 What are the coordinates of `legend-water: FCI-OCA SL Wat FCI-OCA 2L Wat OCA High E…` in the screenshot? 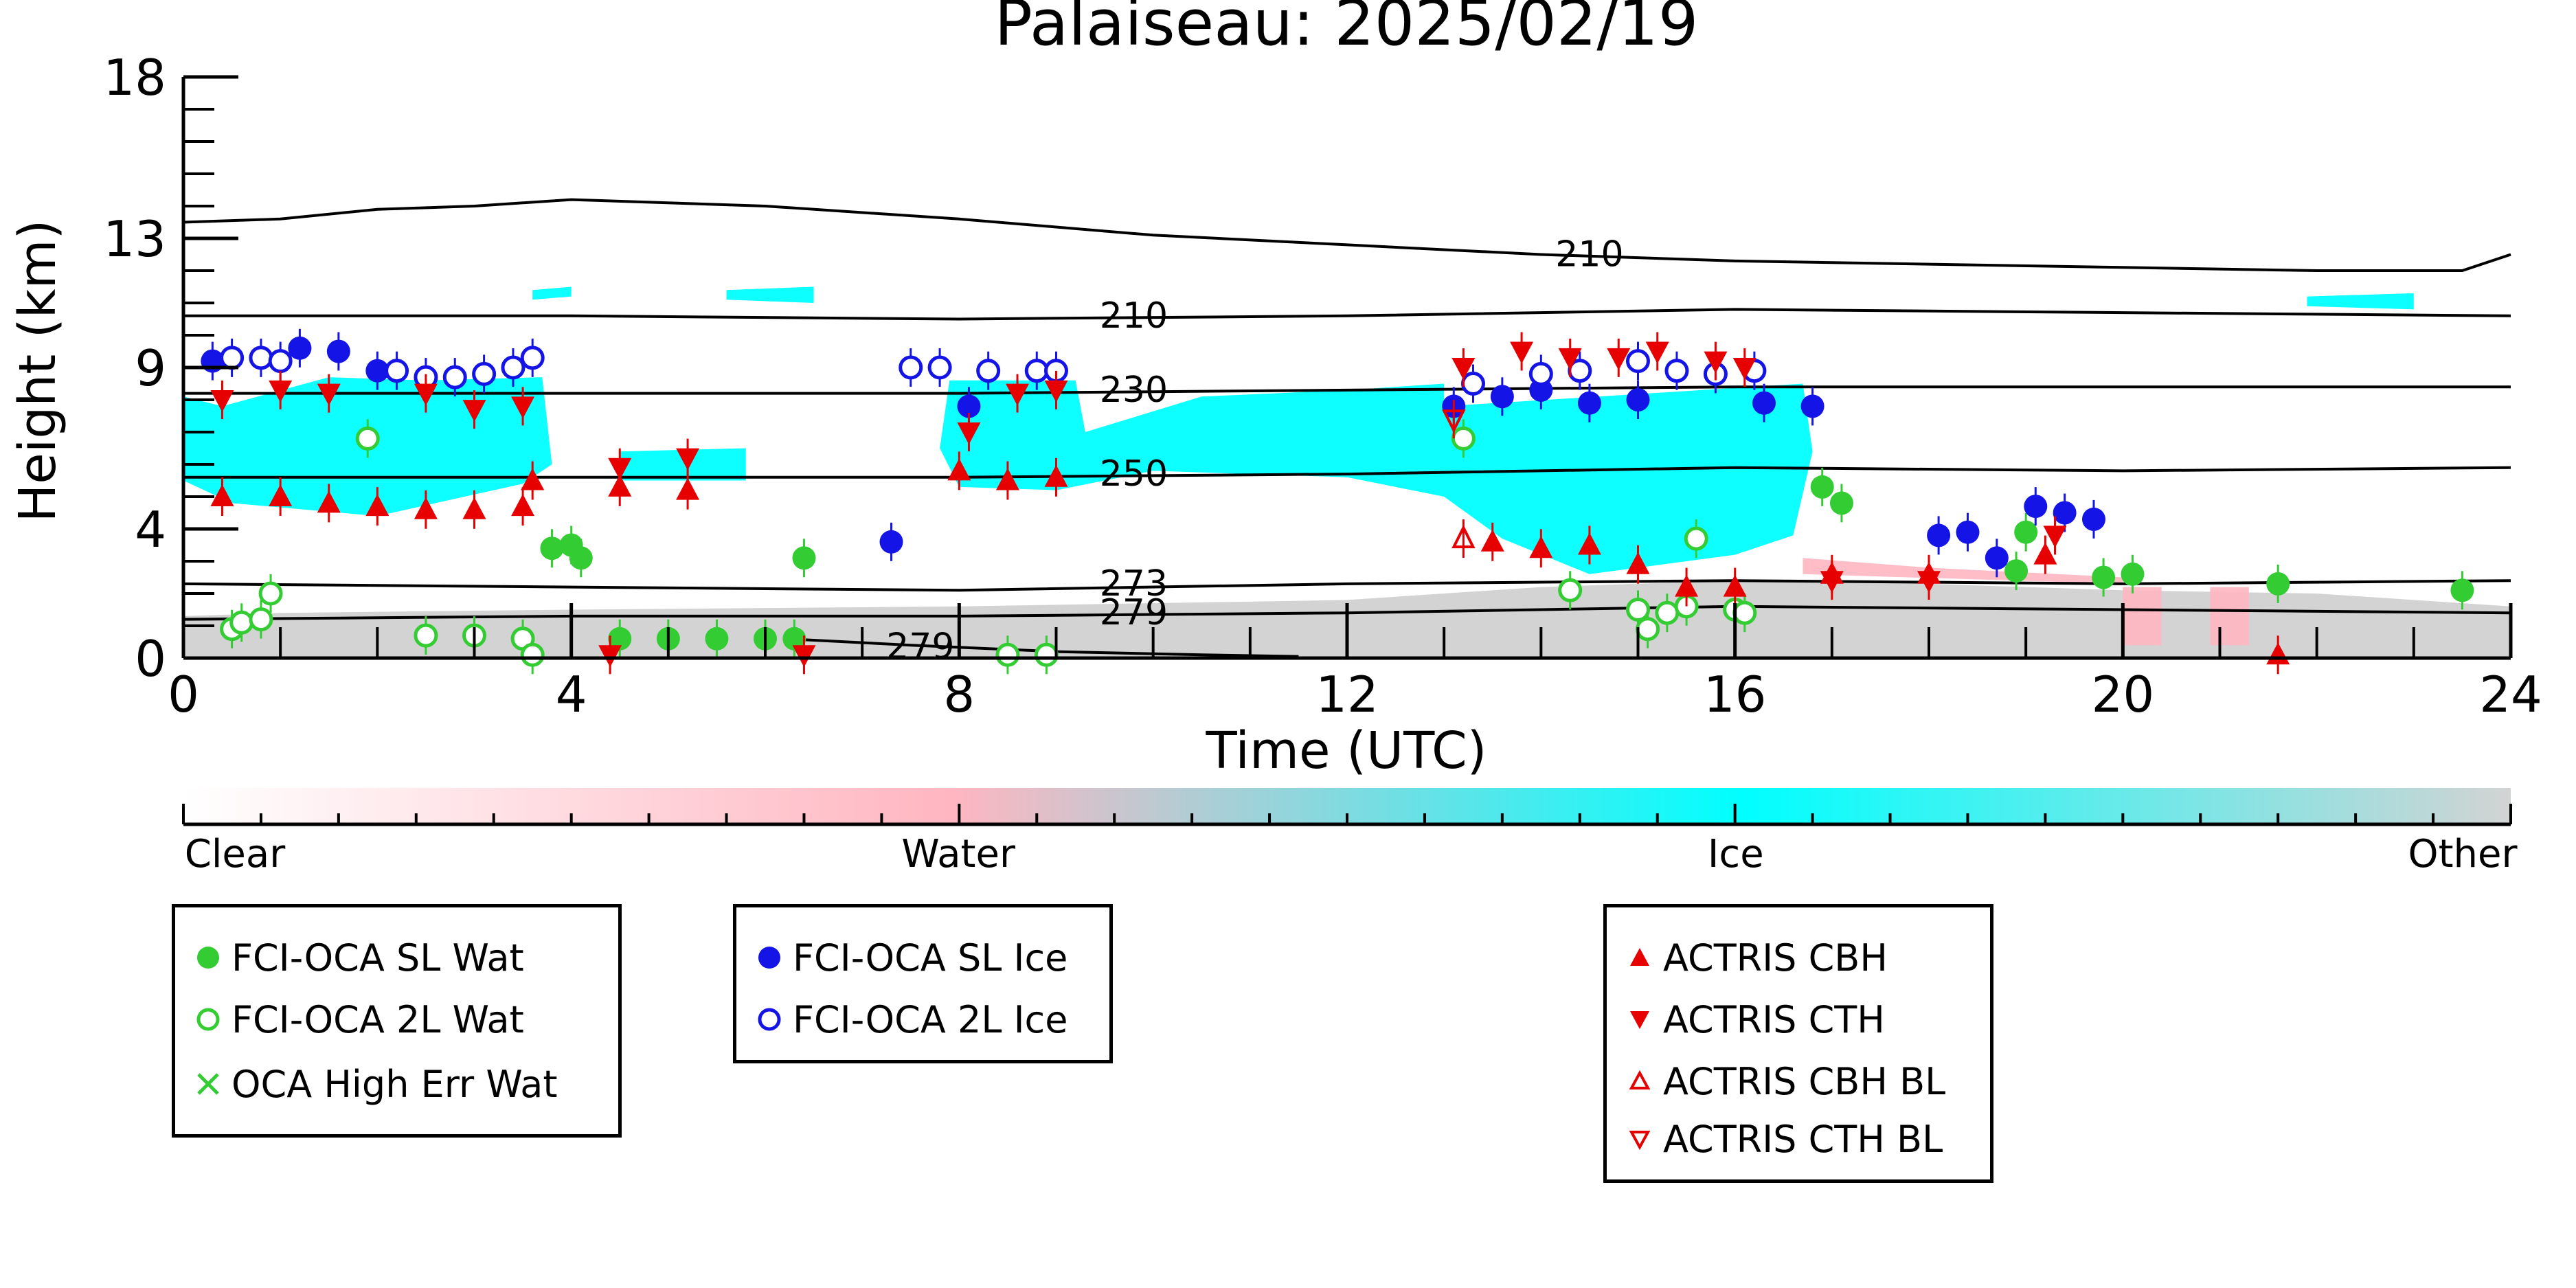 It's located at (397, 1021).